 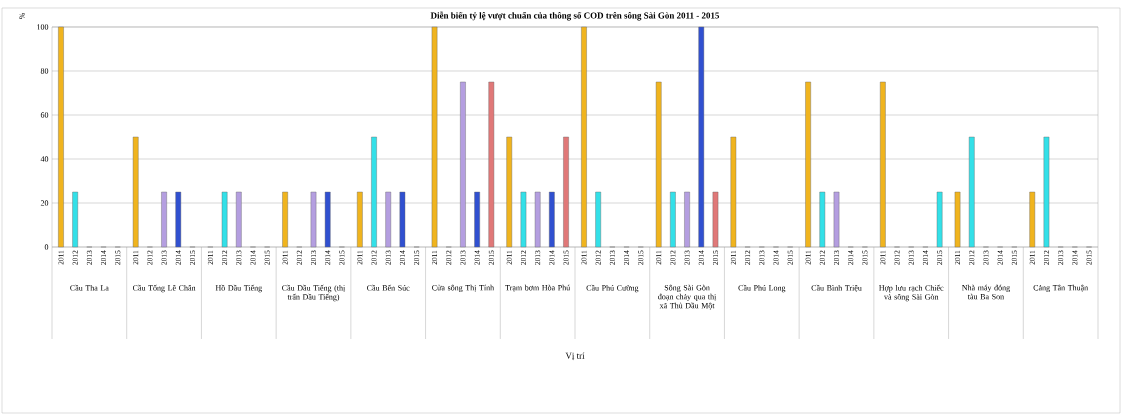 What do you see at coordinates (575, 356) in the screenshot?
I see `x-axis-title: Vị trí` at bounding box center [575, 356].